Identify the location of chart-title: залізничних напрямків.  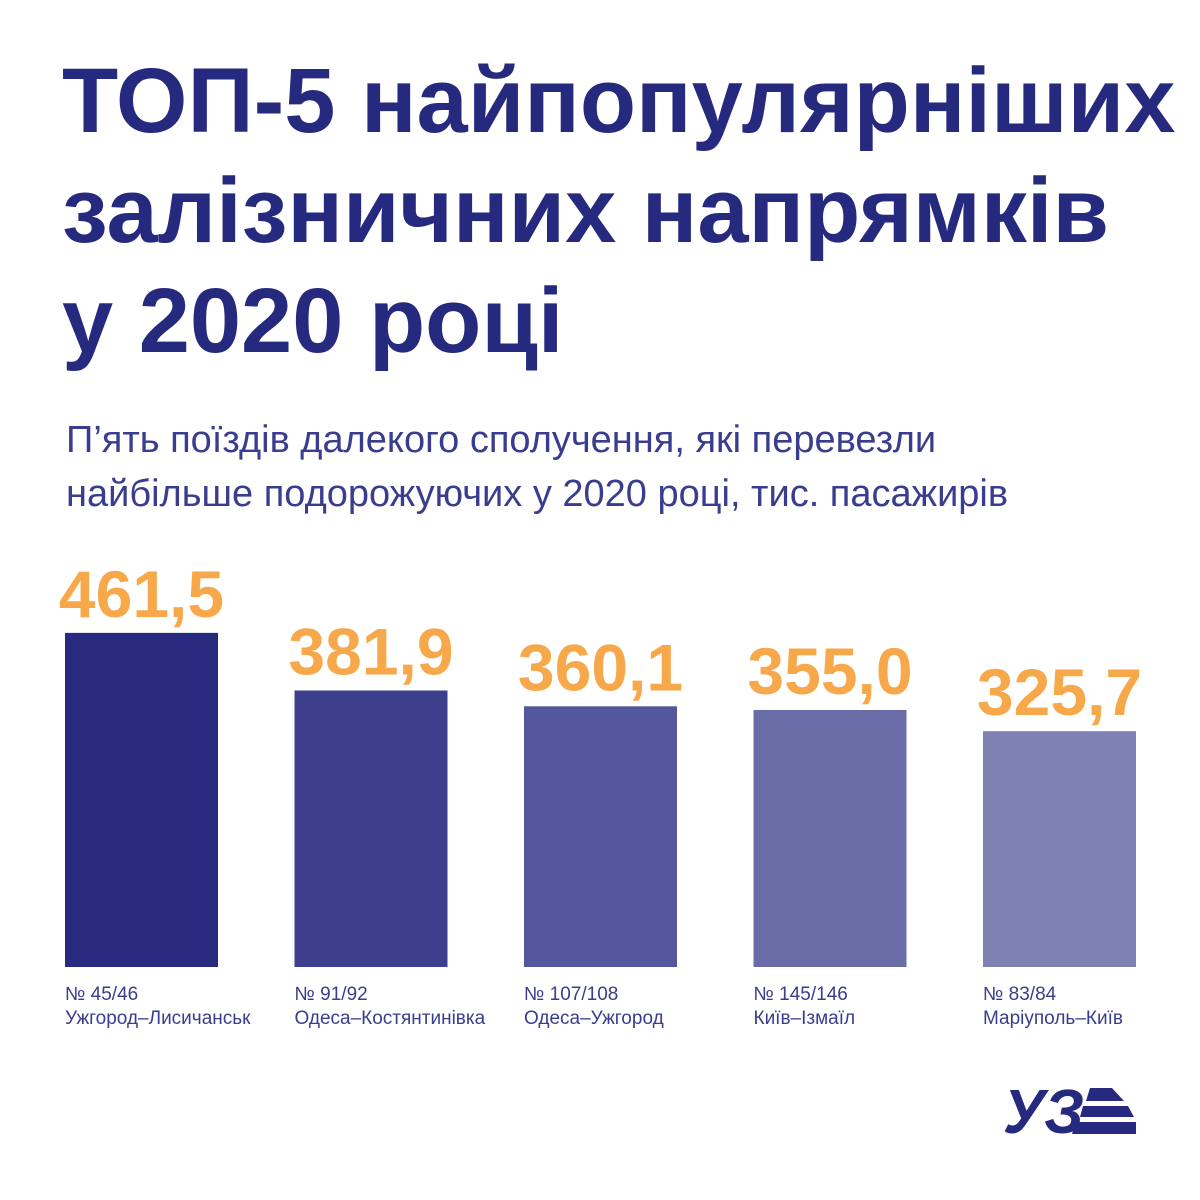
(585, 211).